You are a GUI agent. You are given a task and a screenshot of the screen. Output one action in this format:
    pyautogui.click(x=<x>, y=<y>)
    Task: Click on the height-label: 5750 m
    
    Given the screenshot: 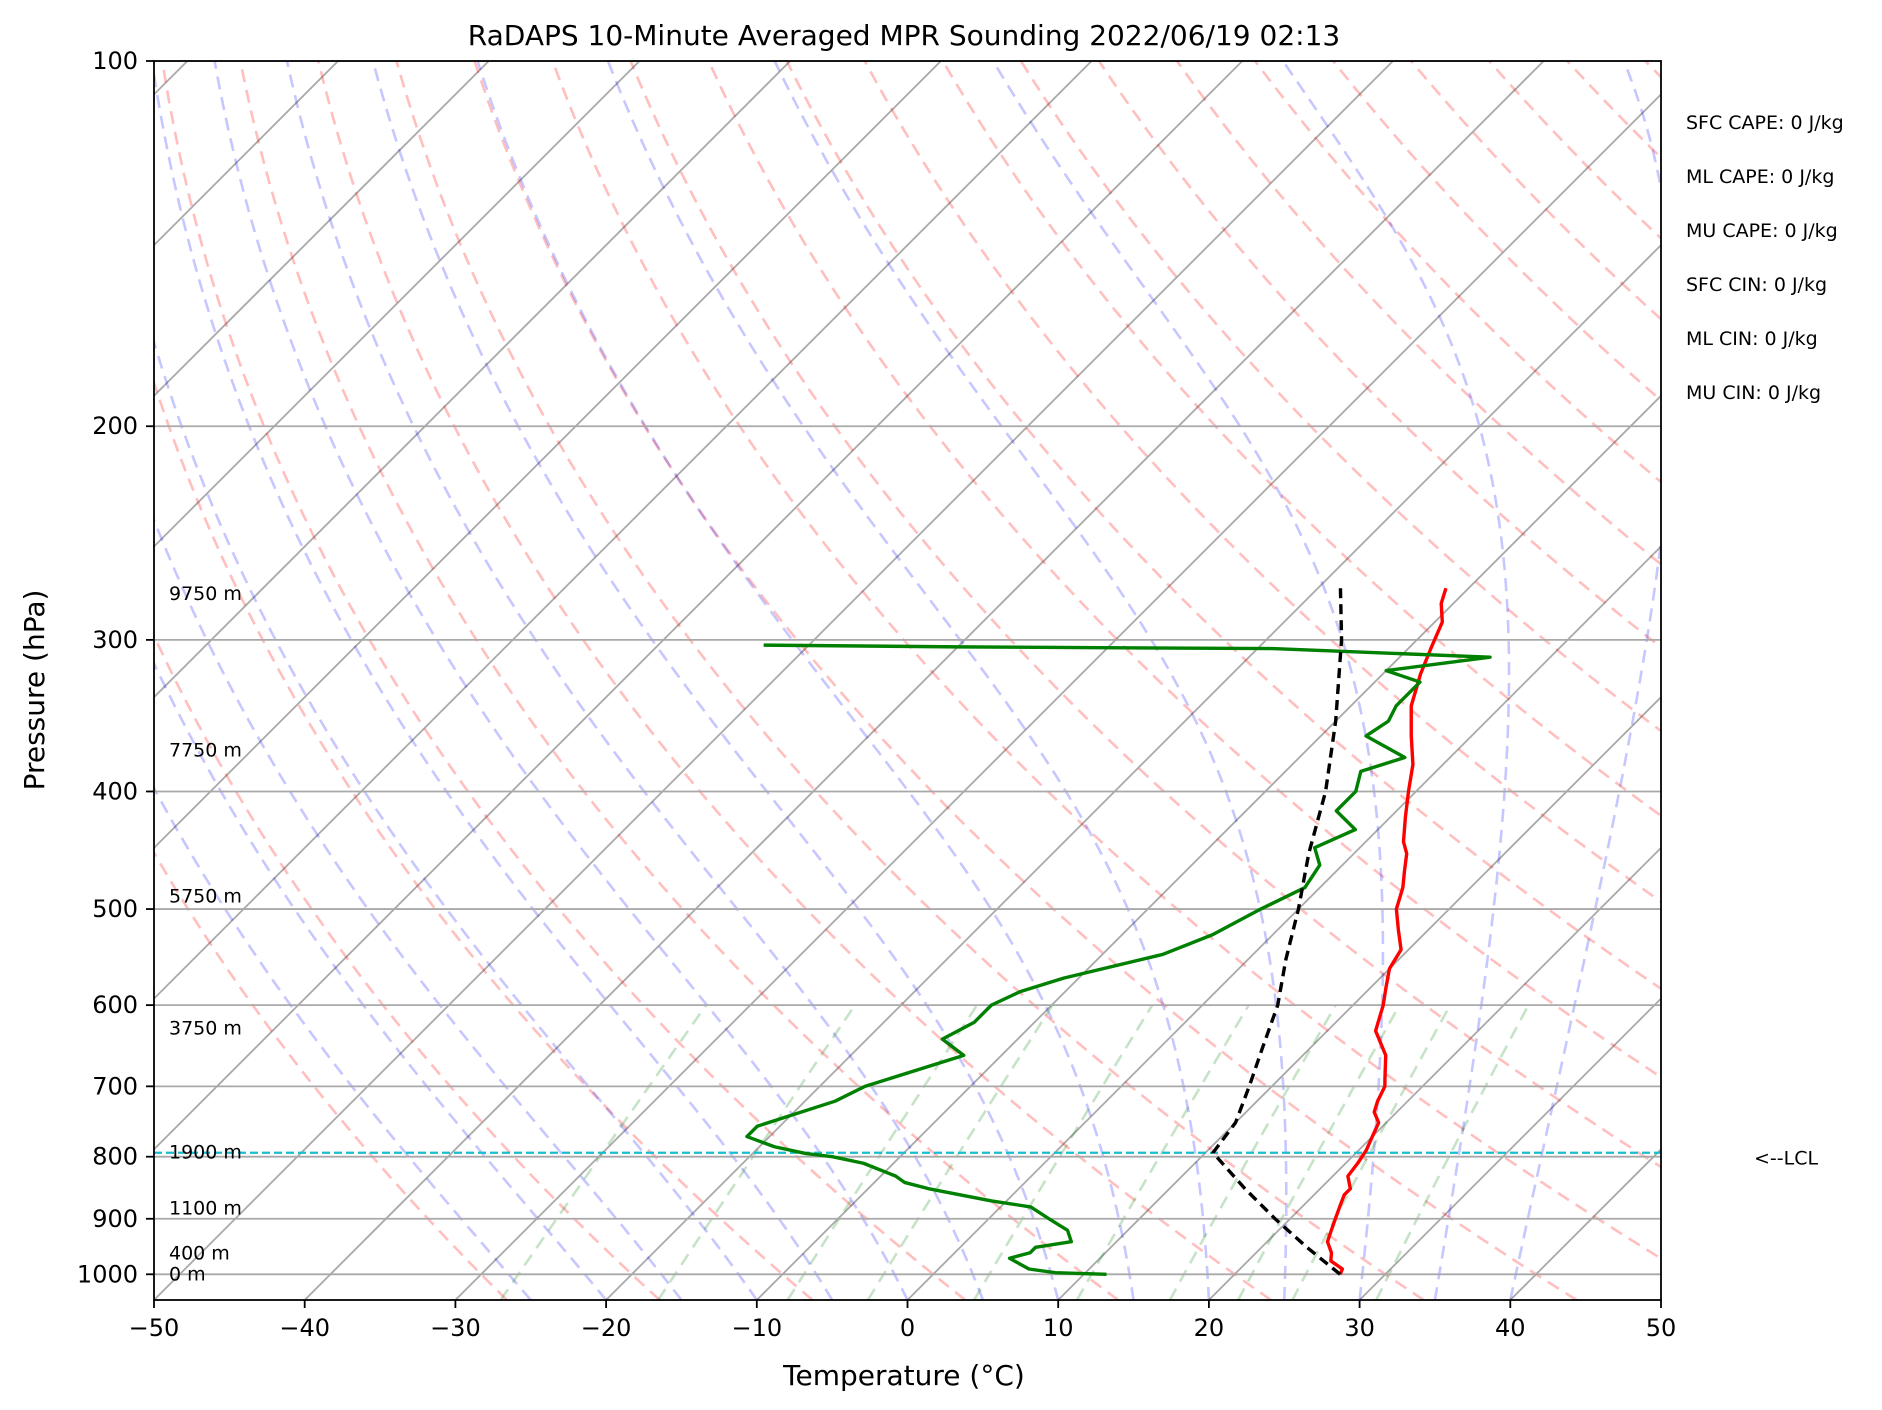 What is the action you would take?
    pyautogui.click(x=205, y=896)
    